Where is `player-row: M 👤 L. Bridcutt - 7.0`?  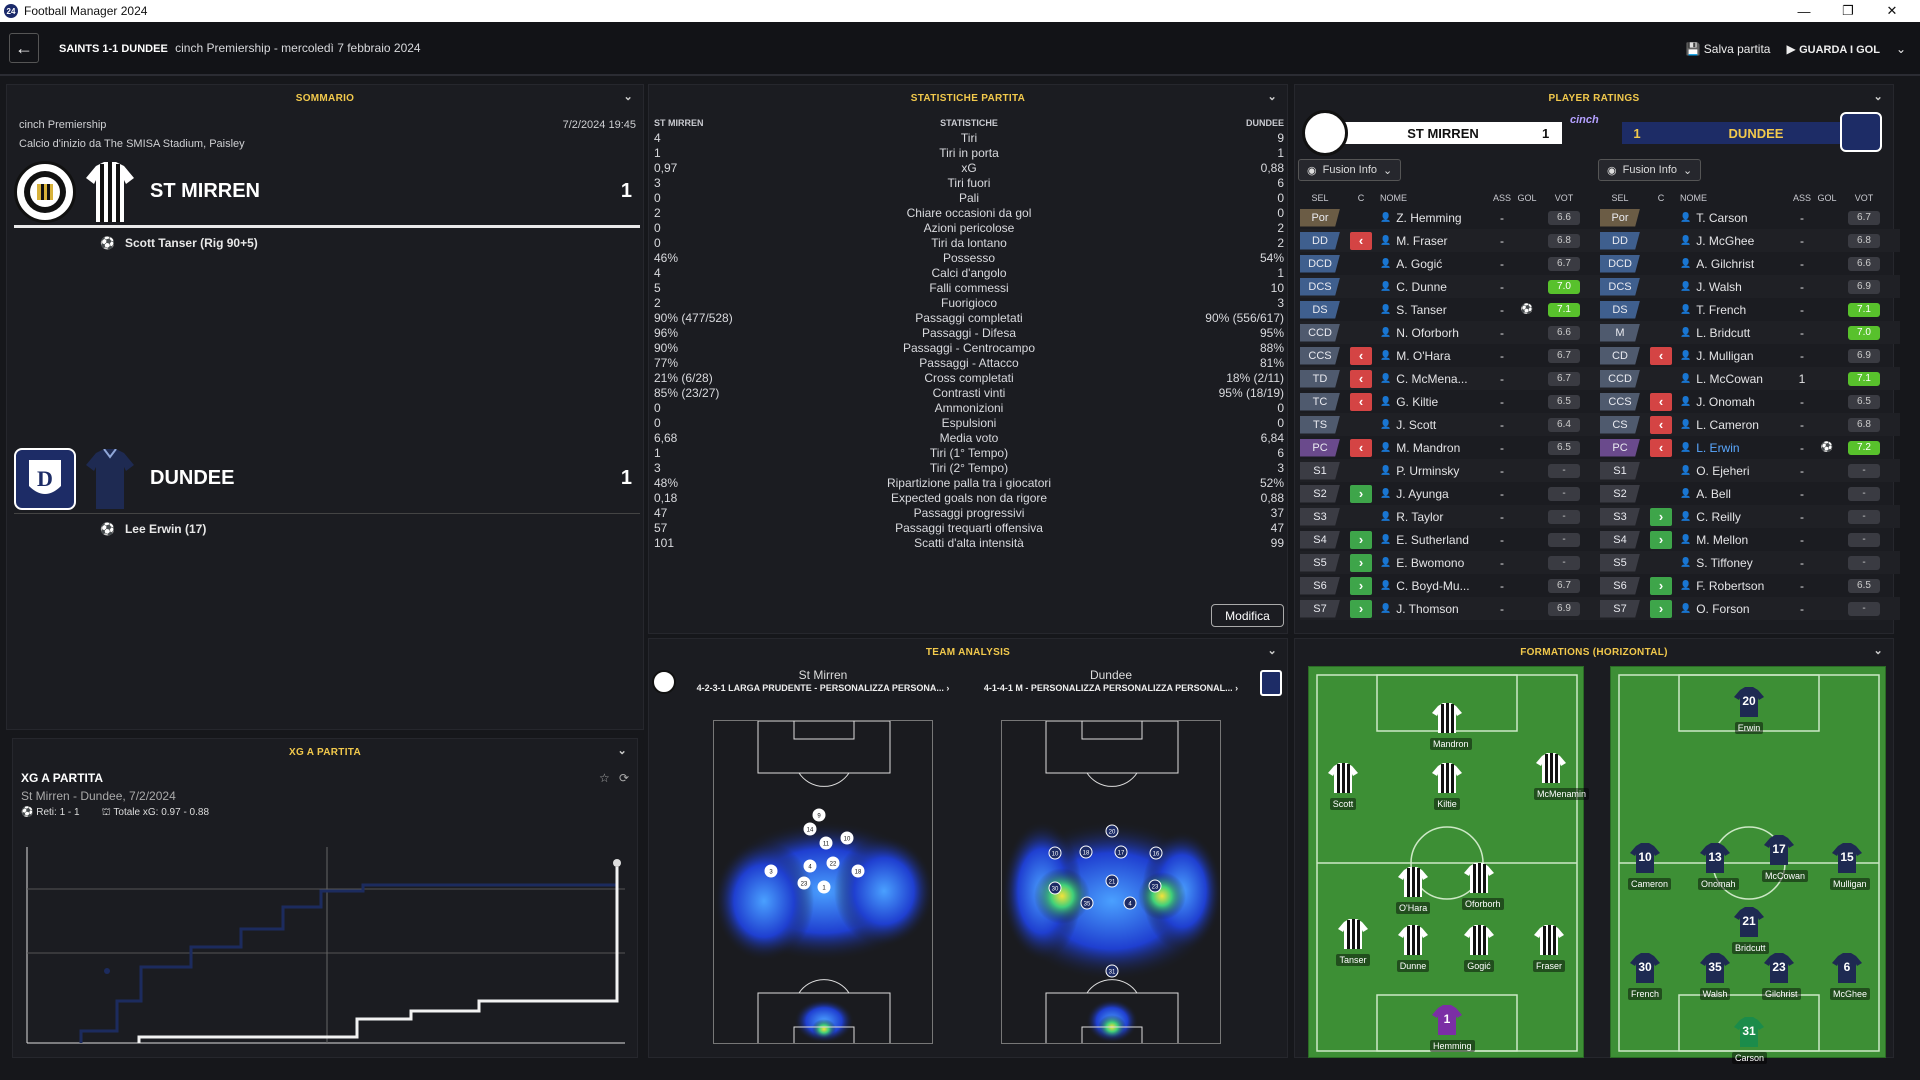 player-row: M 👤 L. Bridcutt - 7.0 is located at coordinates (1750, 332).